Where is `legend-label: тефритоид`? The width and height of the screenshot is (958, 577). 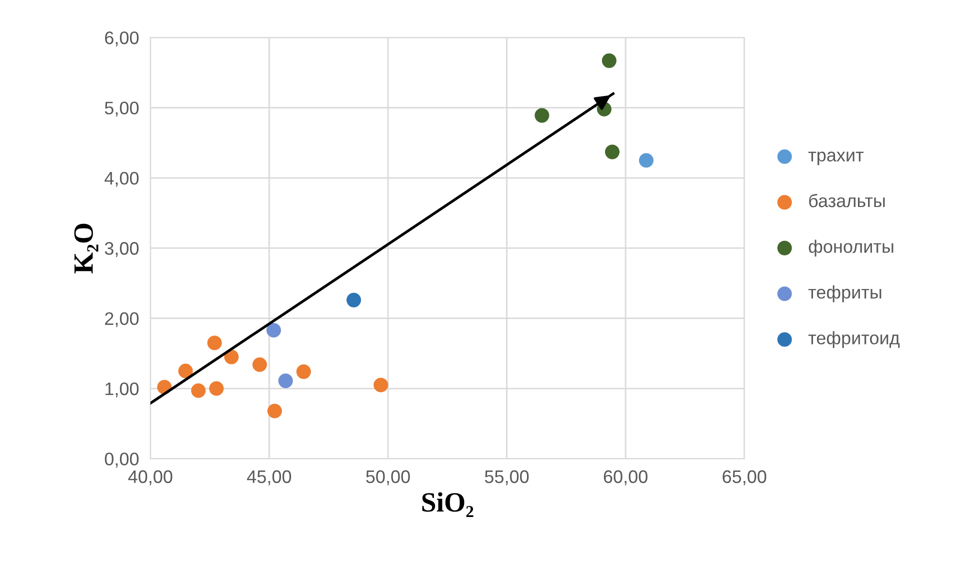
legend-label: тефритоид is located at coordinates (854, 339).